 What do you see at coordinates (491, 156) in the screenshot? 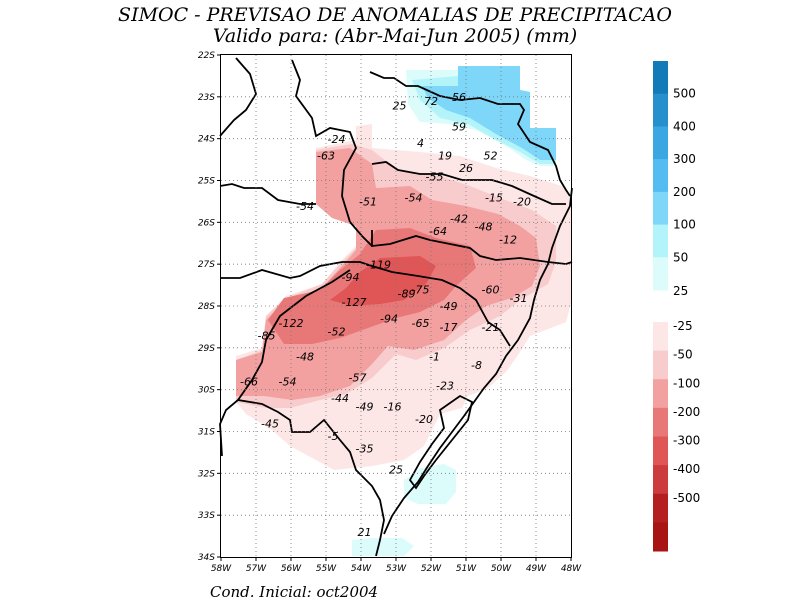
I see `anomaly-value-label: 52` at bounding box center [491, 156].